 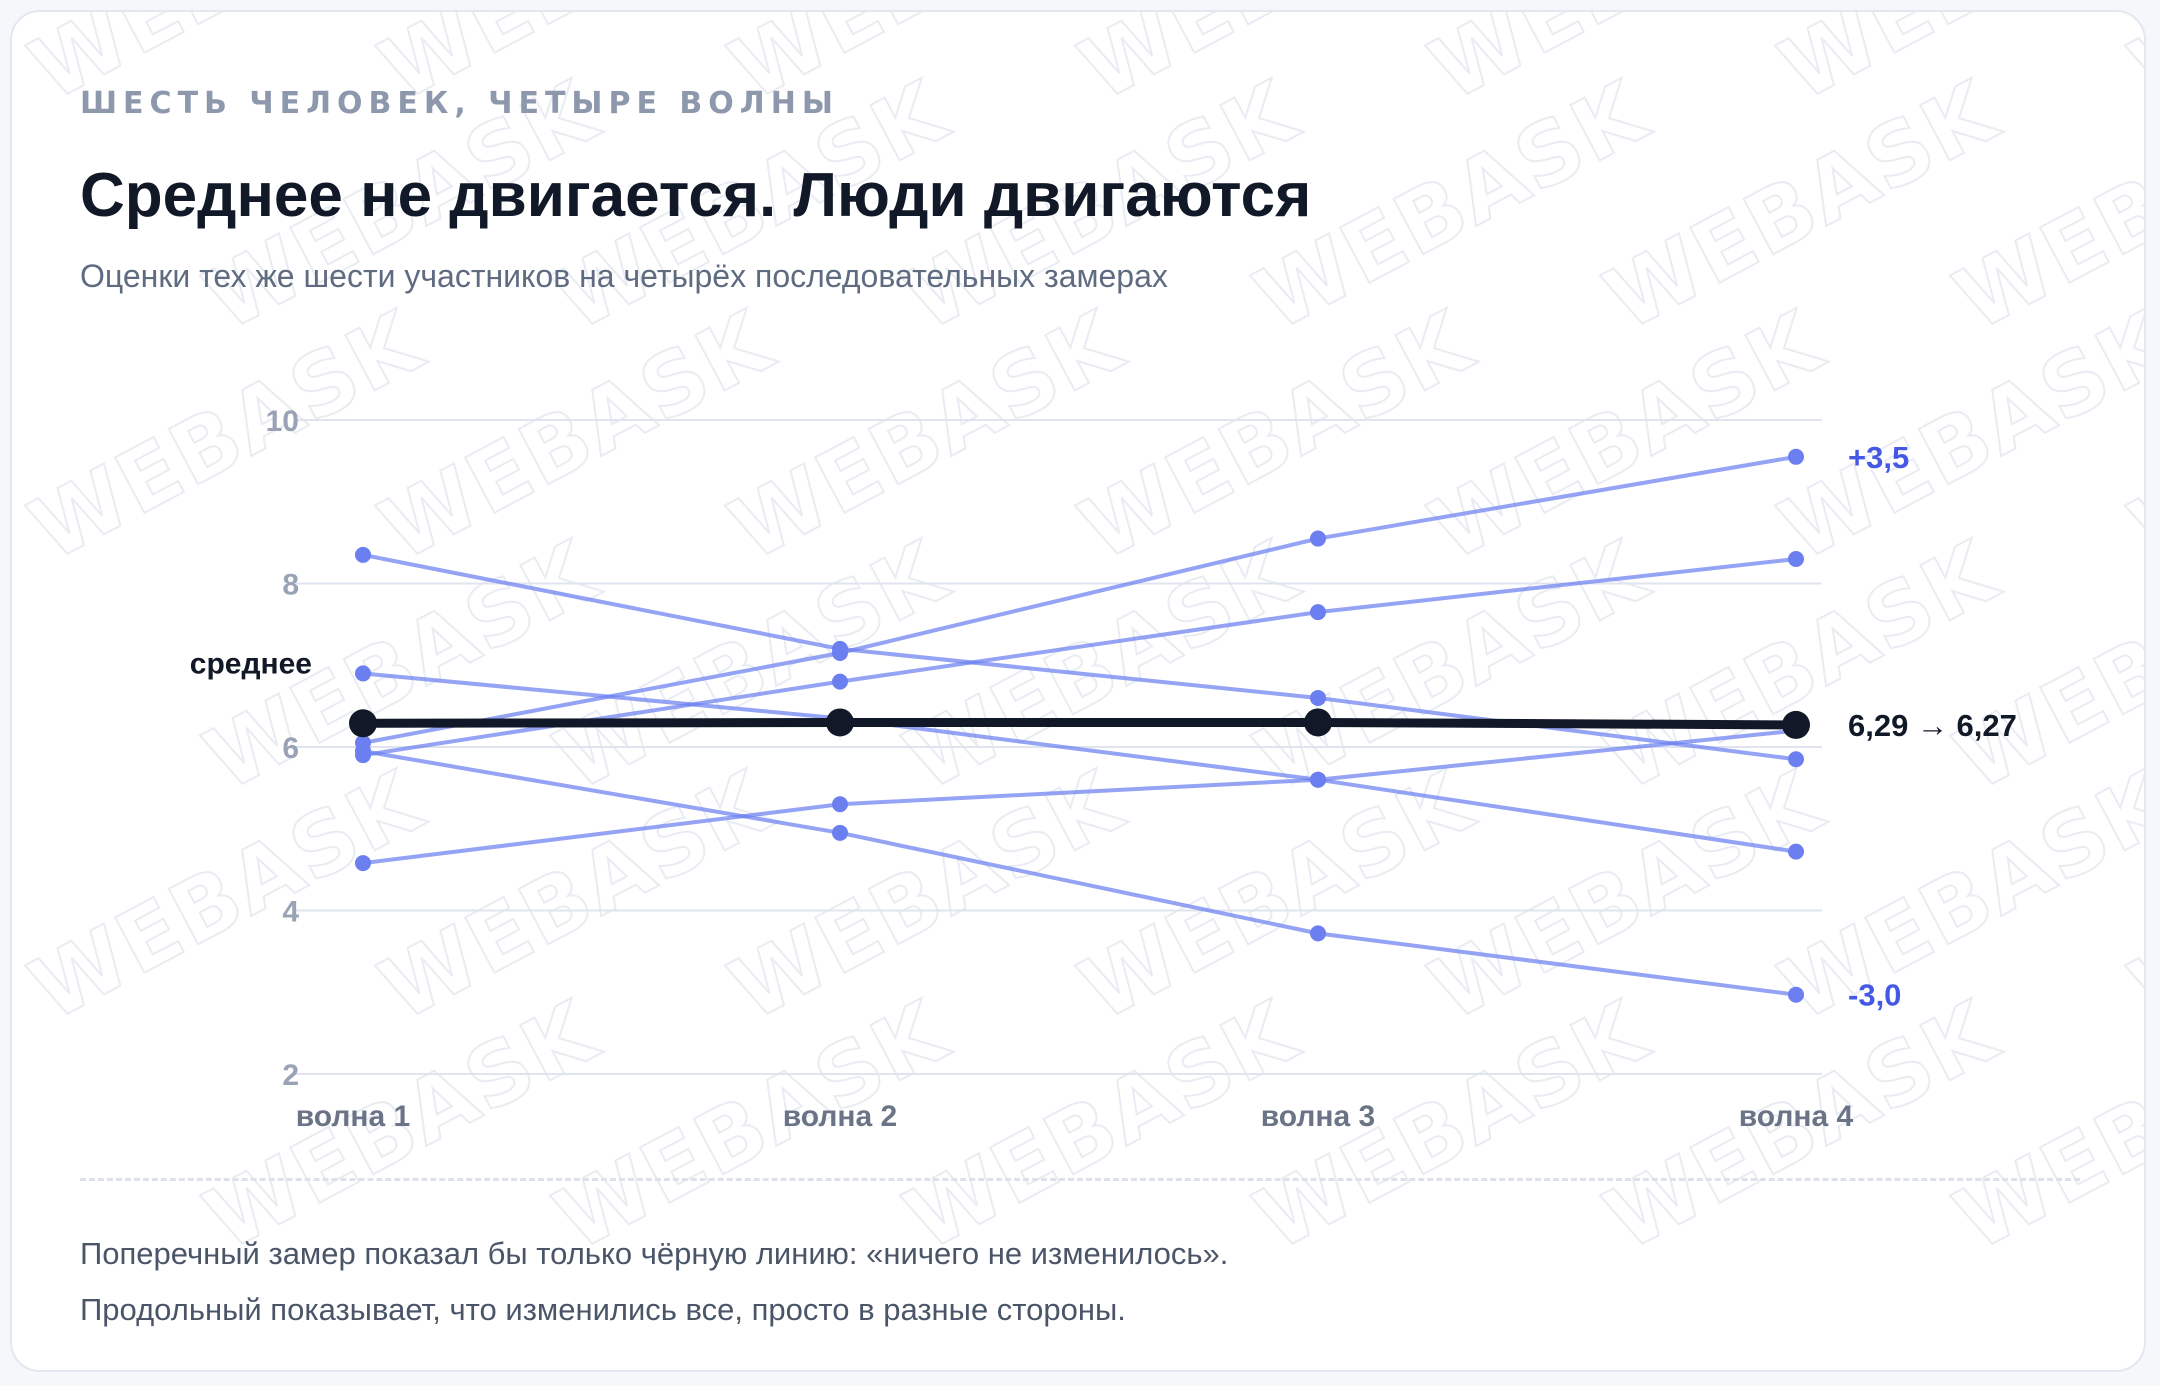 What do you see at coordinates (1796, 1116) in the screenshot?
I see `x-tick-label: волна 4` at bounding box center [1796, 1116].